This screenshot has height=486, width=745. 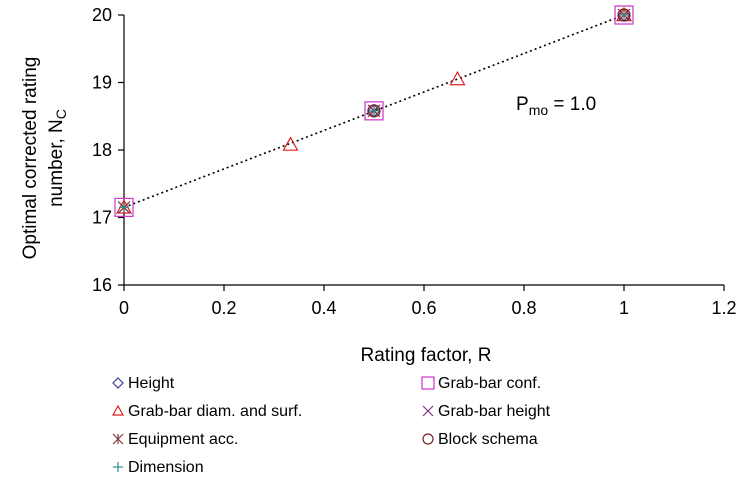 I want to click on legend-item: Grab-bar height, so click(x=486, y=411).